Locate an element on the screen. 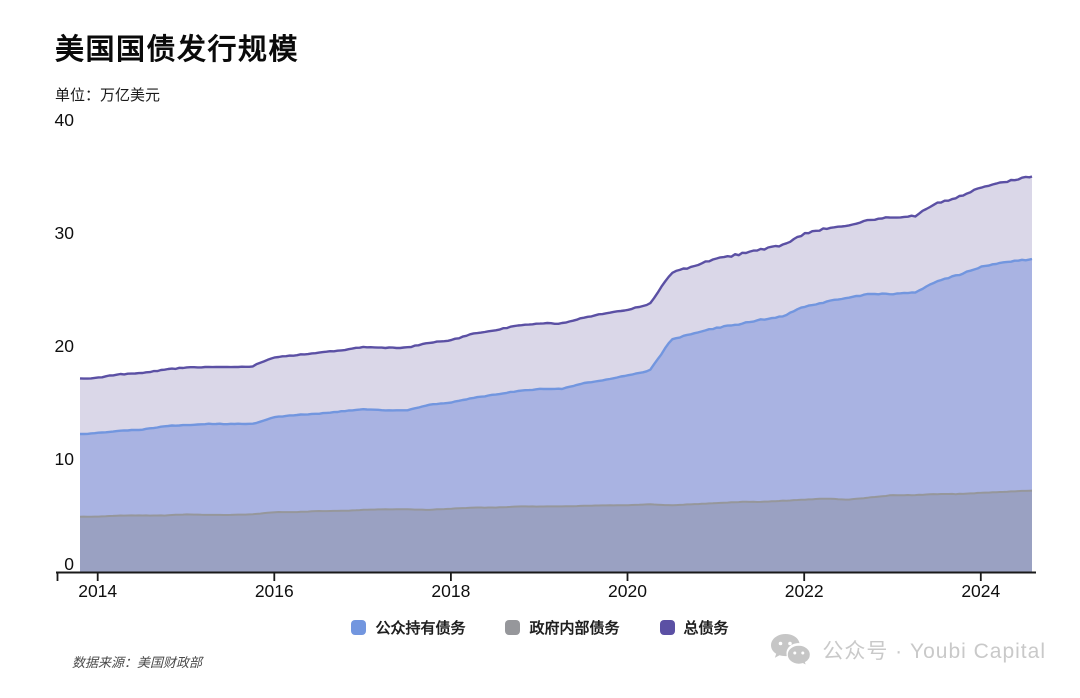 This screenshot has height=698, width=1080. intragov-debt-swatch is located at coordinates (513, 627).